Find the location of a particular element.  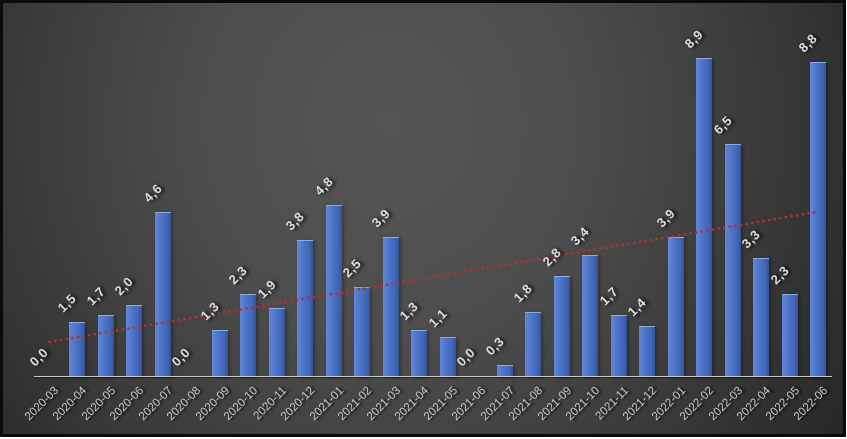

data-label-2022-04: 3,3 is located at coordinates (751, 239).